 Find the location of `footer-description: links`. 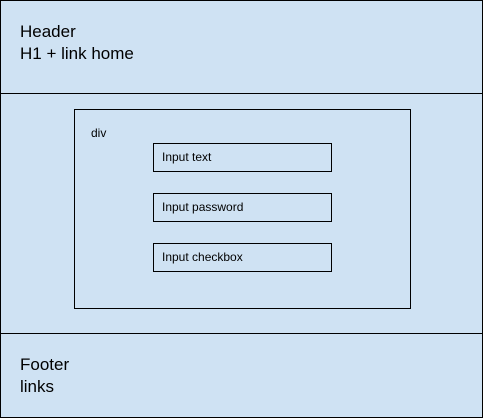

footer-description: links is located at coordinates (37, 386).